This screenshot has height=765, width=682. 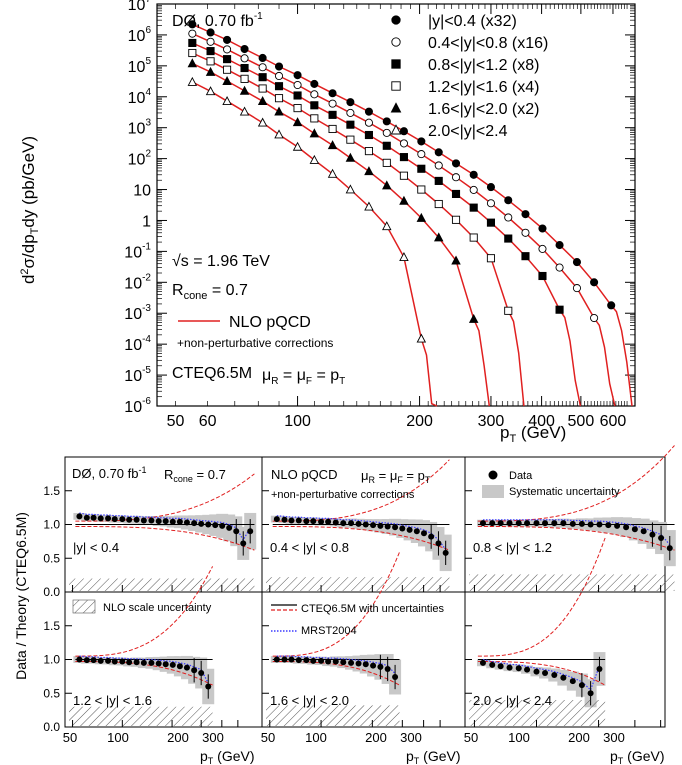 What do you see at coordinates (512, 547) in the screenshot?
I see `region-label: 0.8 < |y| < 1.2` at bounding box center [512, 547].